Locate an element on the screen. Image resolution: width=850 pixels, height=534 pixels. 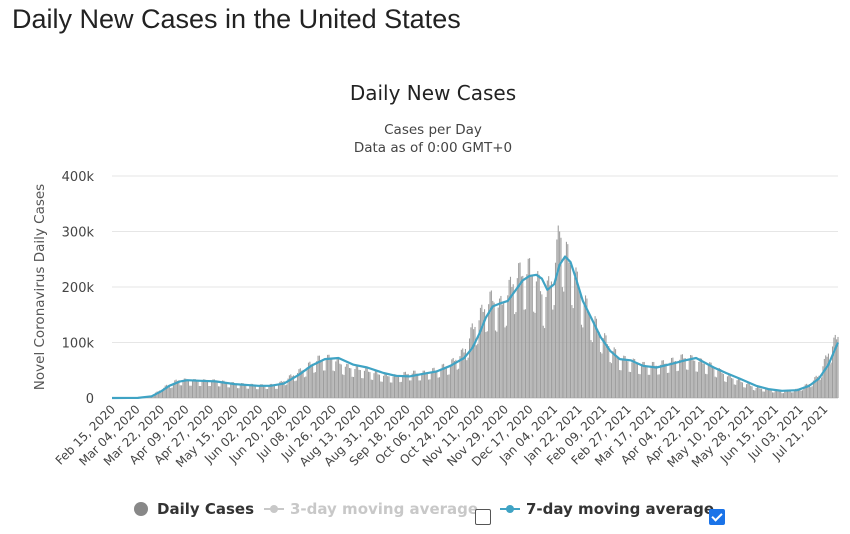
legend-item-daily-cases: Daily Cases is located at coordinates (194, 509).